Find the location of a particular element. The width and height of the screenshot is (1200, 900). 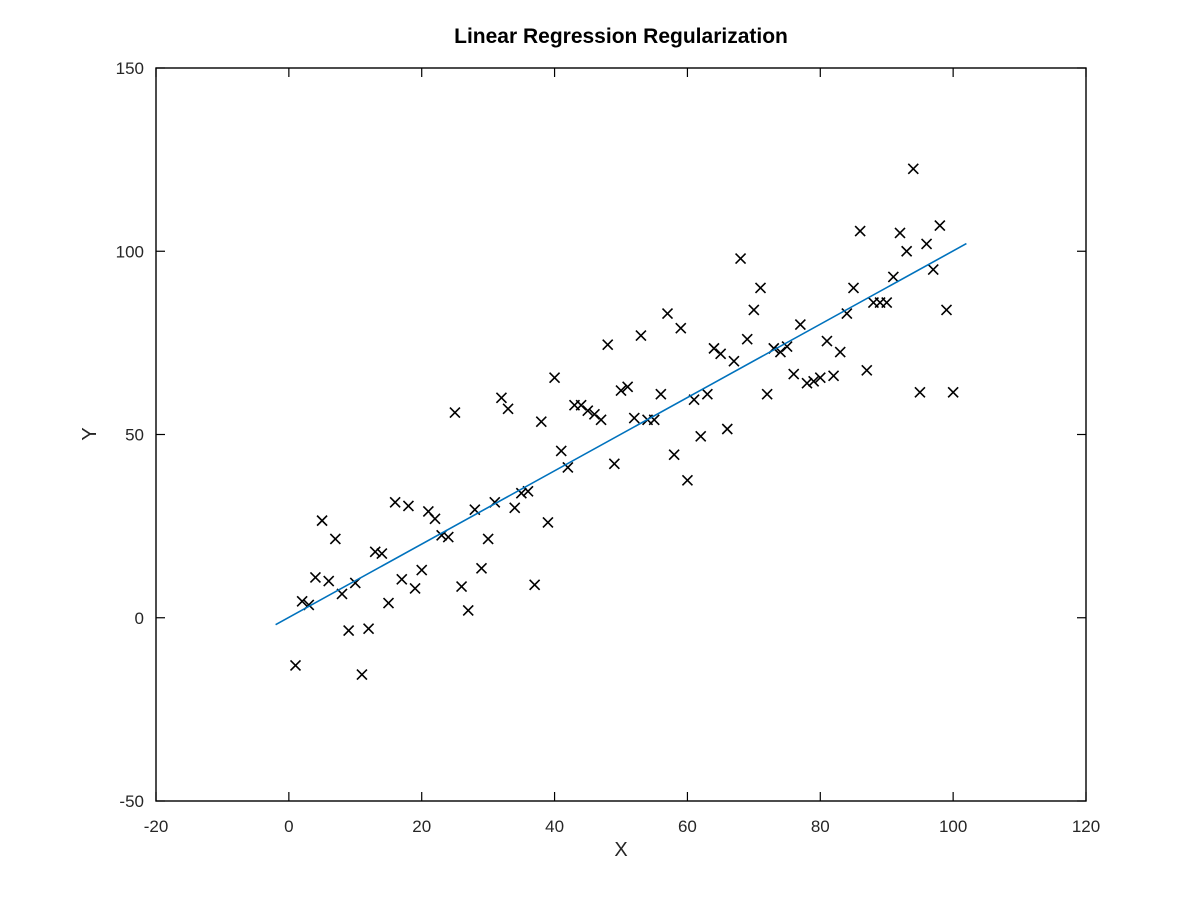

y-axis-label: Y is located at coordinates (90, 433).